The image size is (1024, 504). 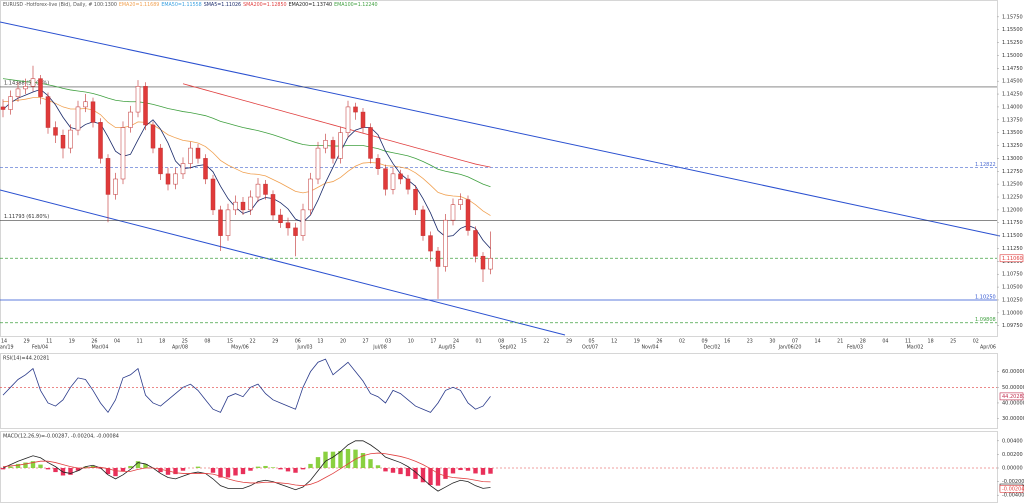 What do you see at coordinates (1012, 56) in the screenshot?
I see `y-tick-label: 1.15000` at bounding box center [1012, 56].